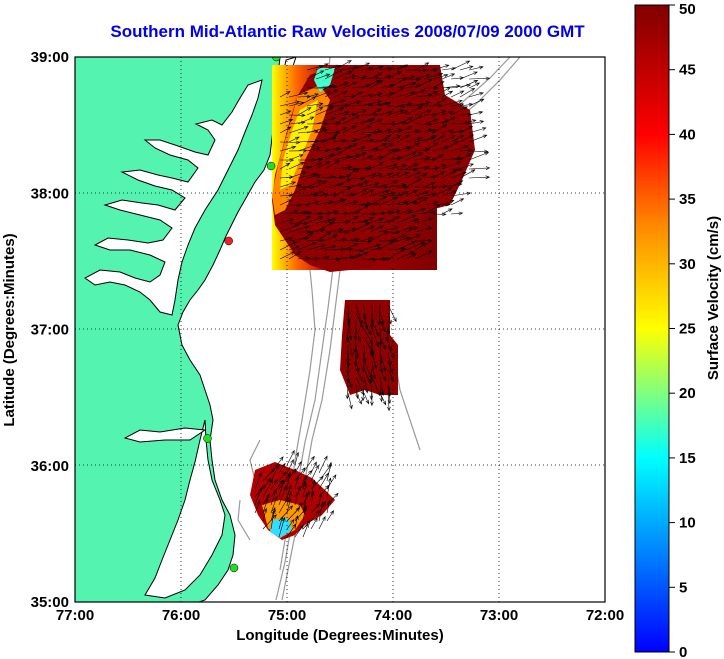  What do you see at coordinates (165, 435) in the screenshot?
I see `albemarle-sound` at bounding box center [165, 435].